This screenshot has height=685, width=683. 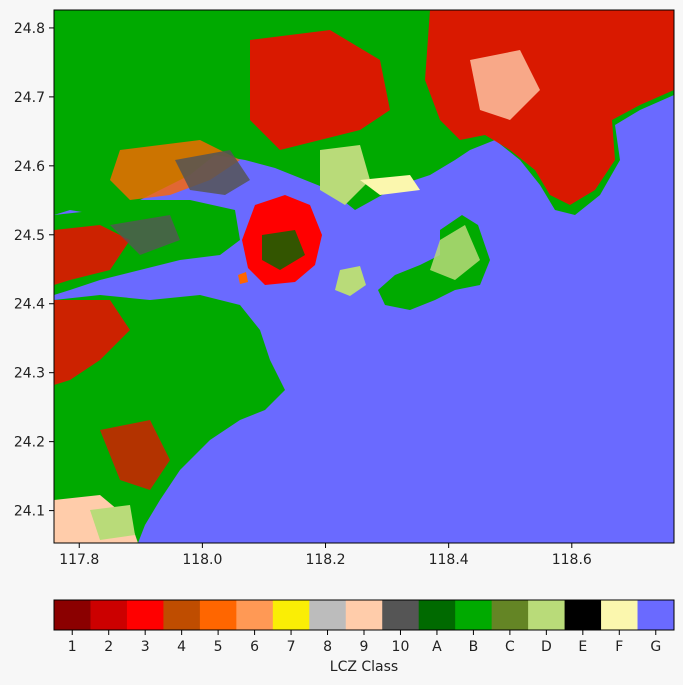 What do you see at coordinates (112, 522) in the screenshot?
I see `southwest-lowplant` at bounding box center [112, 522].